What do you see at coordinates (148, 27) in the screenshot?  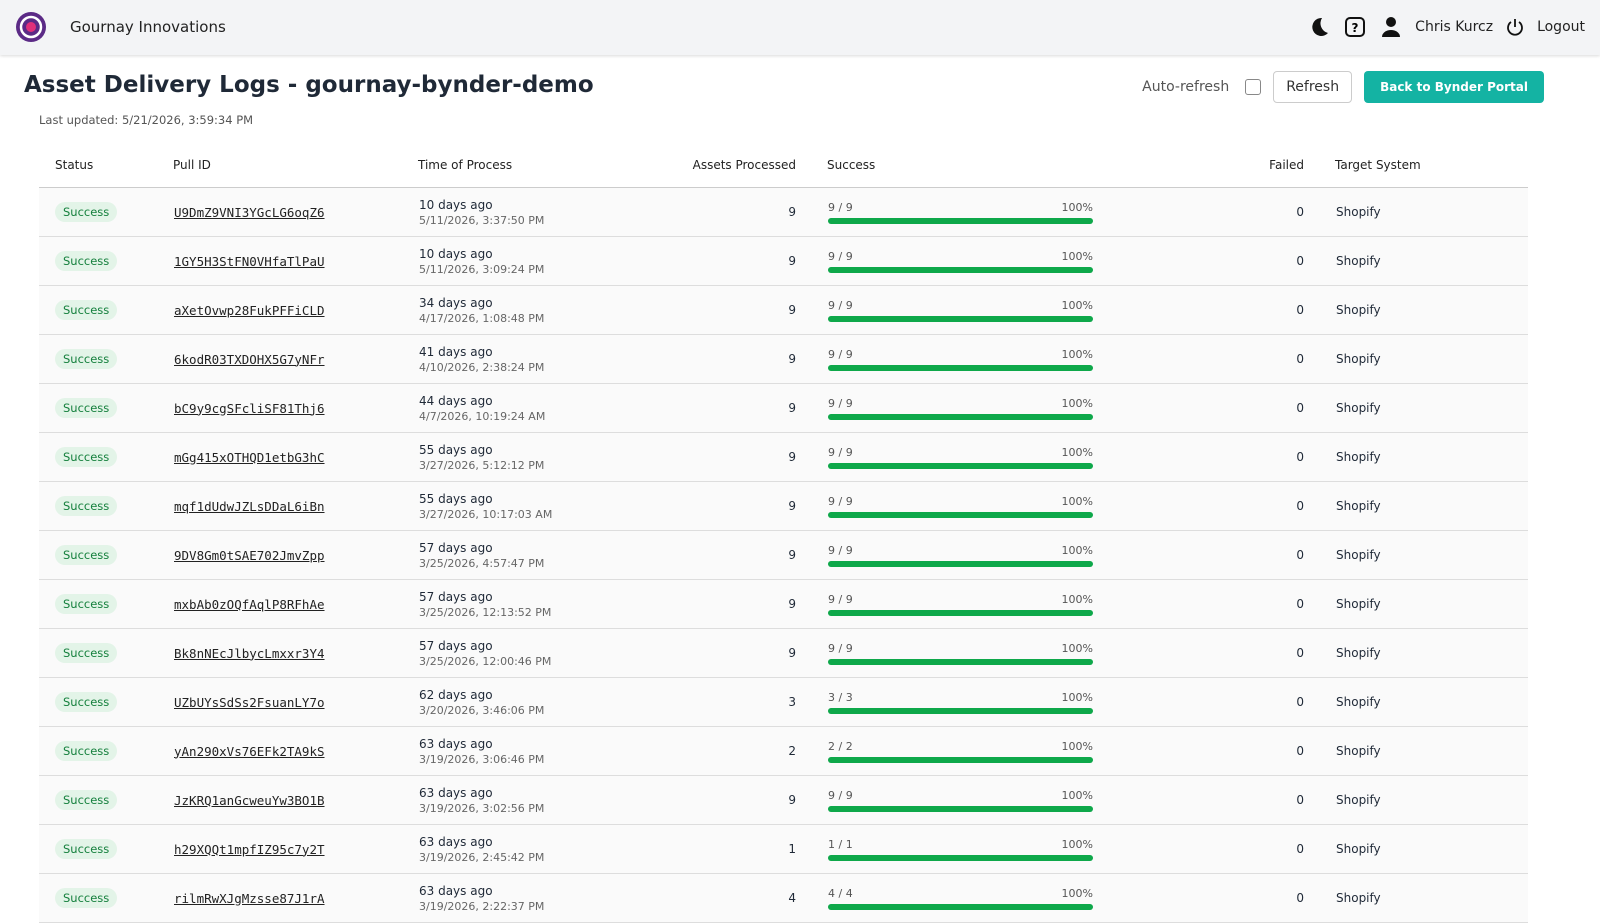 I see `brand: Gournay Innovations` at bounding box center [148, 27].